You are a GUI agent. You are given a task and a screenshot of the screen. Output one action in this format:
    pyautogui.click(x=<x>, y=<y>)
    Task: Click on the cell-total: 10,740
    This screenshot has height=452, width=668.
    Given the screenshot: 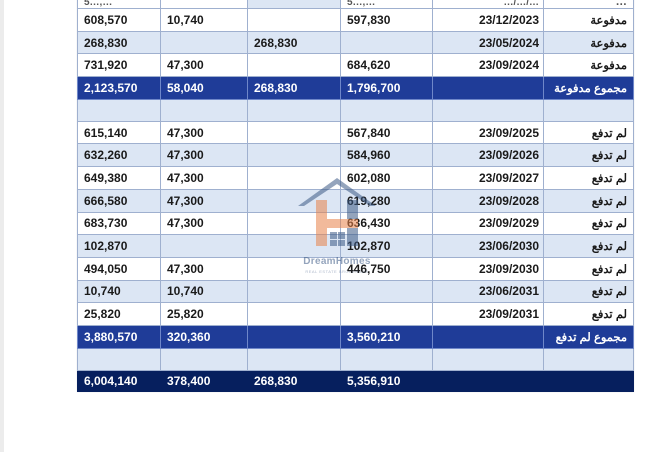 What is the action you would take?
    pyautogui.click(x=119, y=291)
    